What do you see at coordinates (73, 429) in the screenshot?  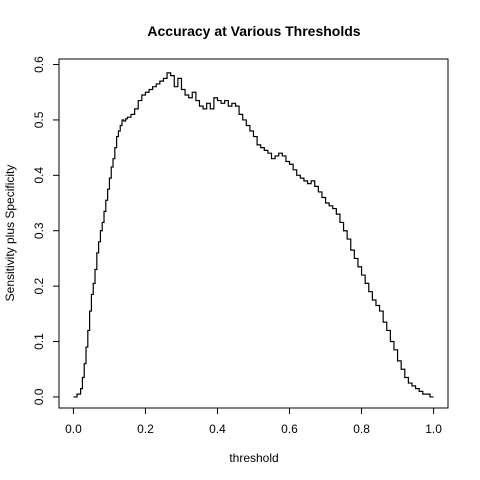 I see `x-tick-label: 0.0` at bounding box center [73, 429].